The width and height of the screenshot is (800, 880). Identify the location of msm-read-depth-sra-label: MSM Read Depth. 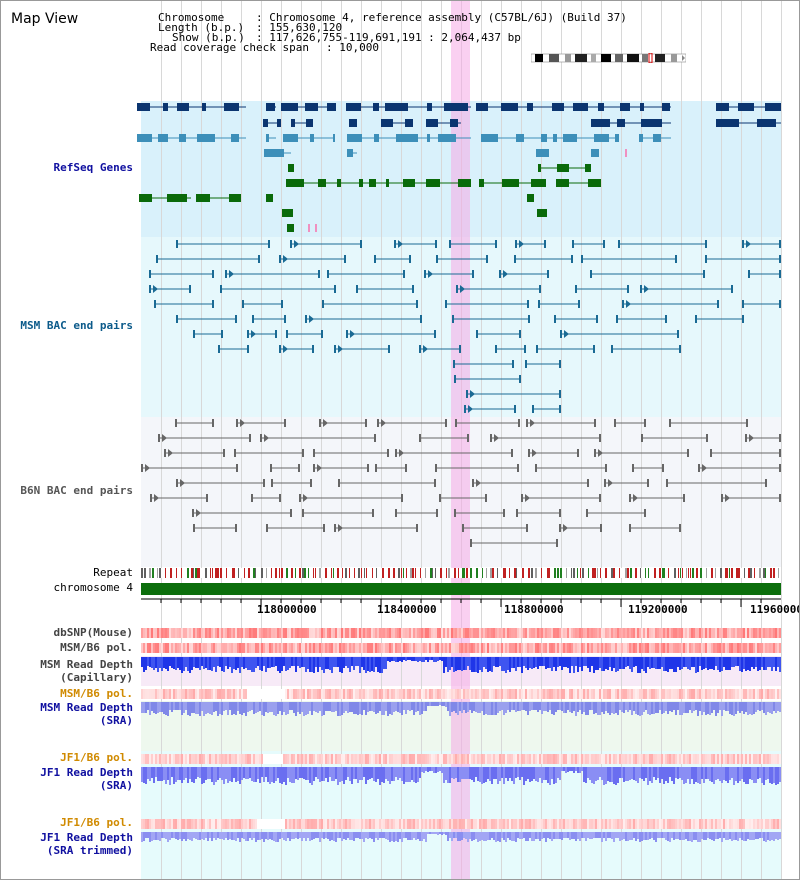
(86, 707).